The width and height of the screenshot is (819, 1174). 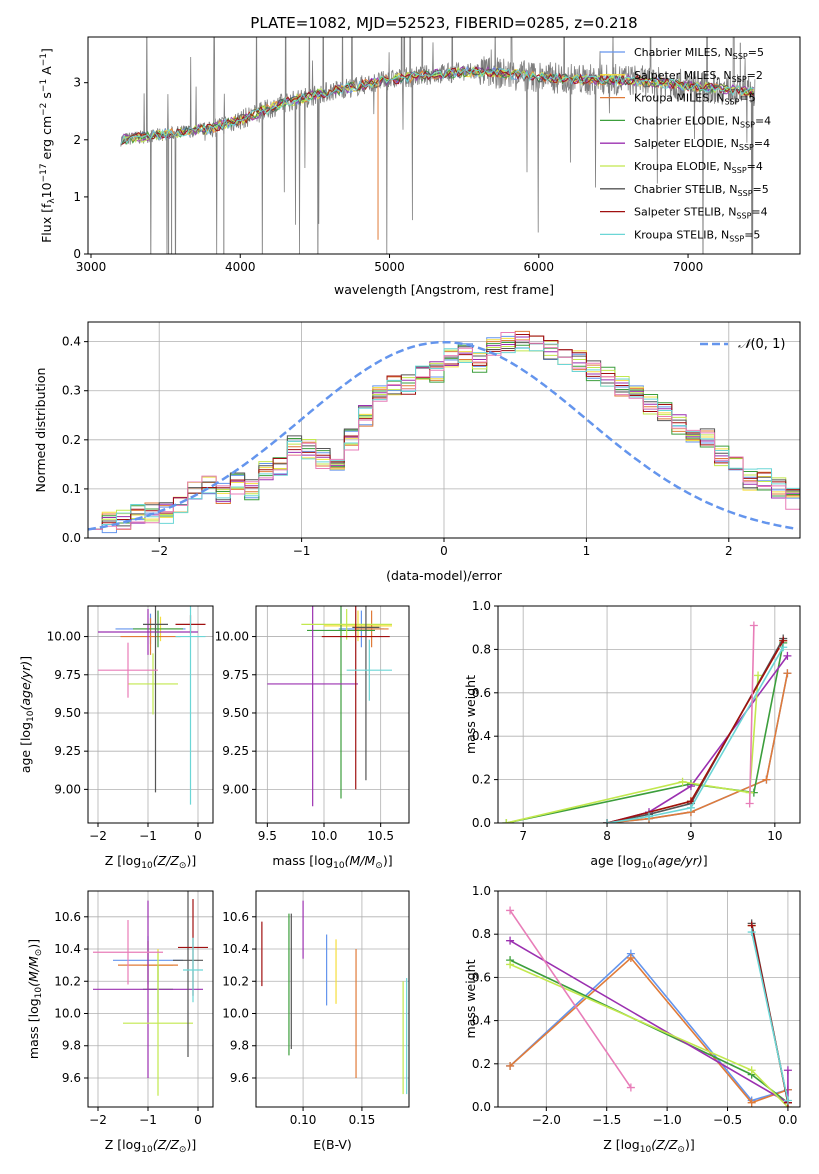 I want to click on normal-curve, so click(x=443, y=435).